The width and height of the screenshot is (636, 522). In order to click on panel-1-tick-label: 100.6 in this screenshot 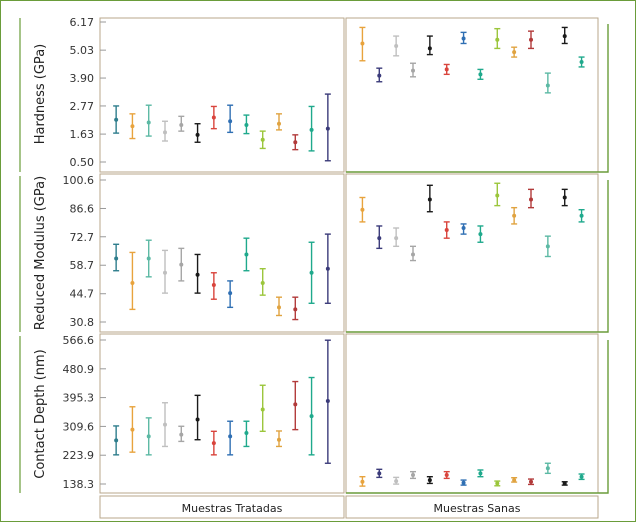, I will do `click(79, 180)`.